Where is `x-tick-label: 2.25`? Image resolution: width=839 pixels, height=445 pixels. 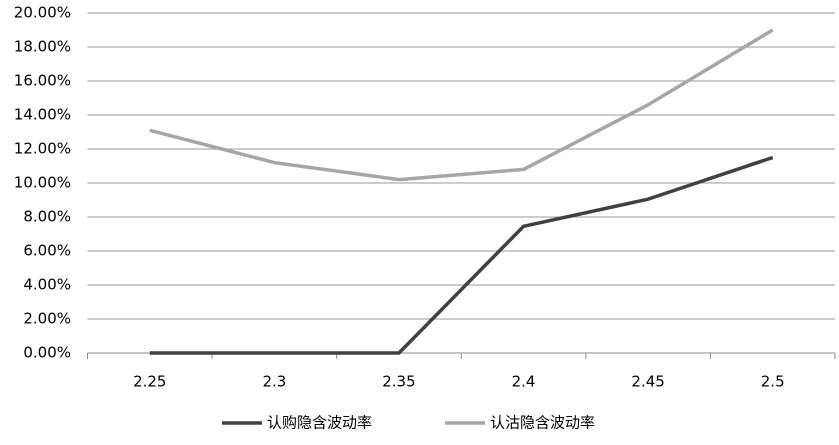
x-tick-label: 2.25 is located at coordinates (149, 382).